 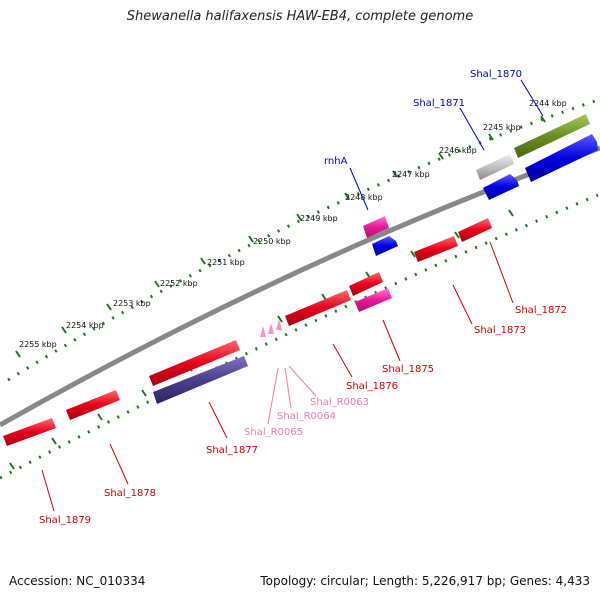 I want to click on kbp-label: 2251 kbp, so click(x=226, y=262).